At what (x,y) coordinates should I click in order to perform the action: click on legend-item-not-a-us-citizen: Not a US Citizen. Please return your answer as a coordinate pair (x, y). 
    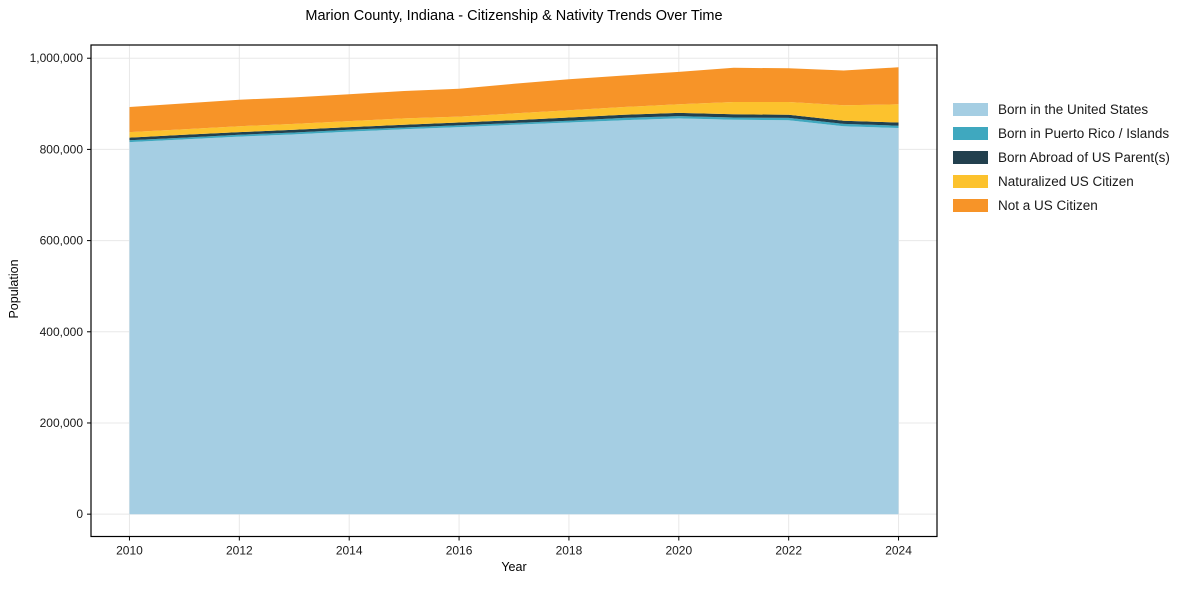
    Looking at the image, I should click on (1061, 205).